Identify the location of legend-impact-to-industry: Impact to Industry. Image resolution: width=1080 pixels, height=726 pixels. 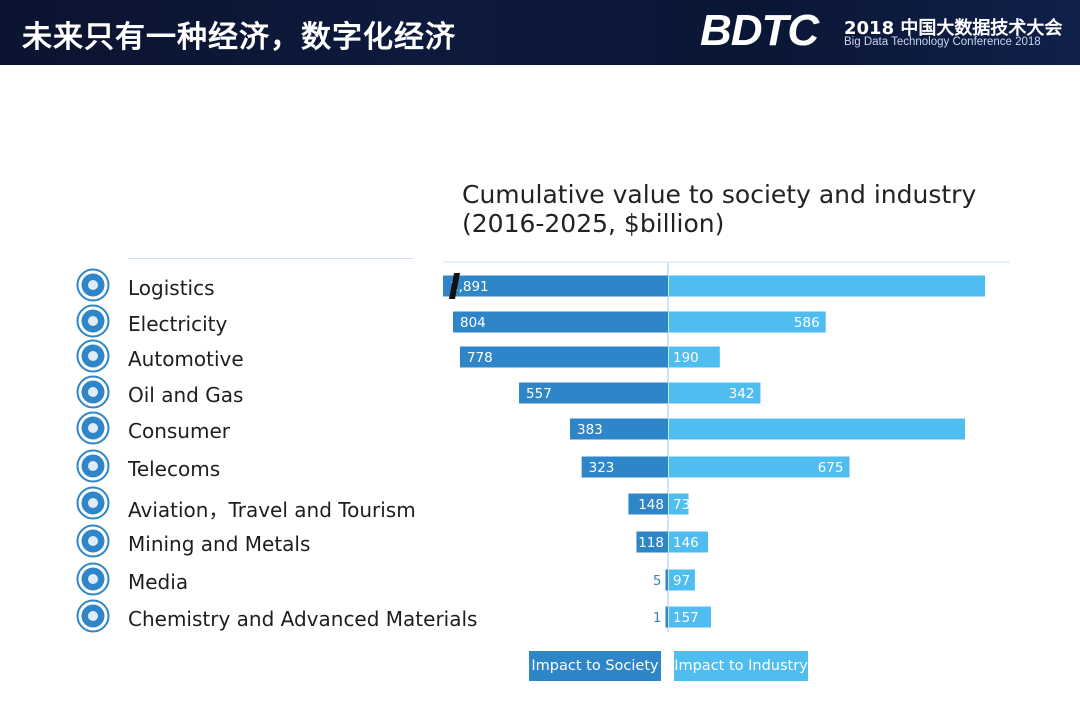
(741, 666).